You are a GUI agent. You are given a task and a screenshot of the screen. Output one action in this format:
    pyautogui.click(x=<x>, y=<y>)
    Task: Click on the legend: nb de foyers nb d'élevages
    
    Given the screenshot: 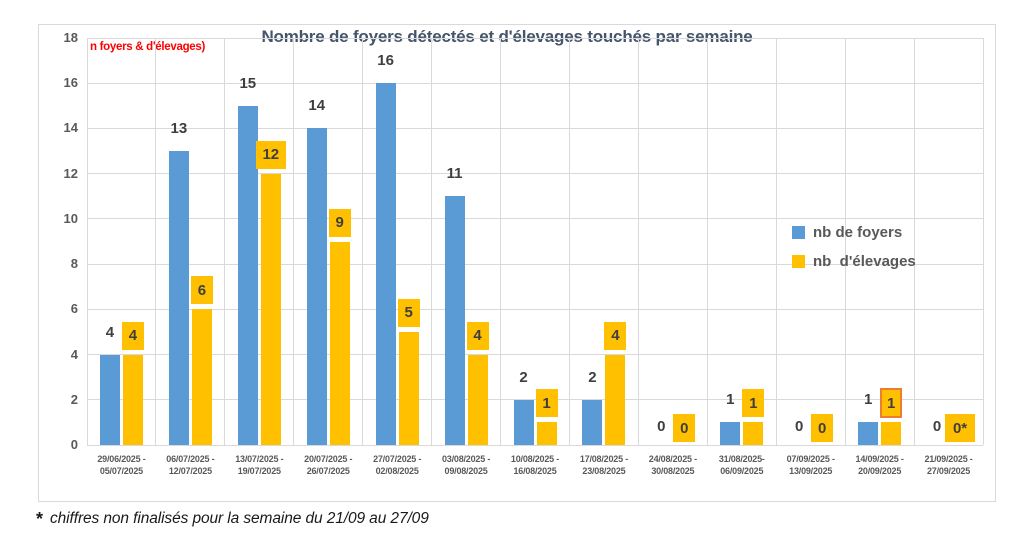 What is the action you would take?
    pyautogui.click(x=854, y=252)
    